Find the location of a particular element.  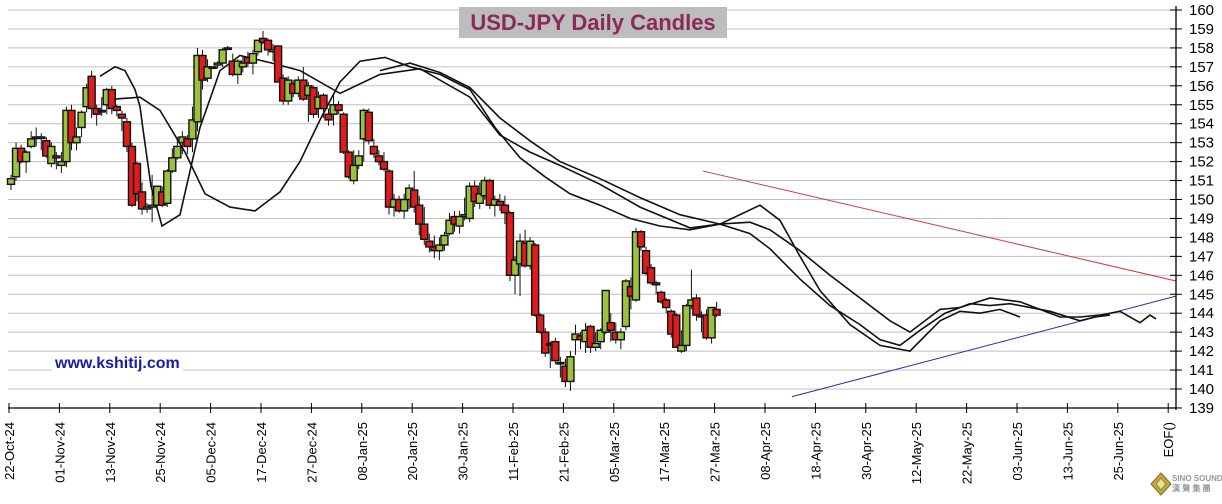

y-tick-label: 156 is located at coordinates (1201, 86).